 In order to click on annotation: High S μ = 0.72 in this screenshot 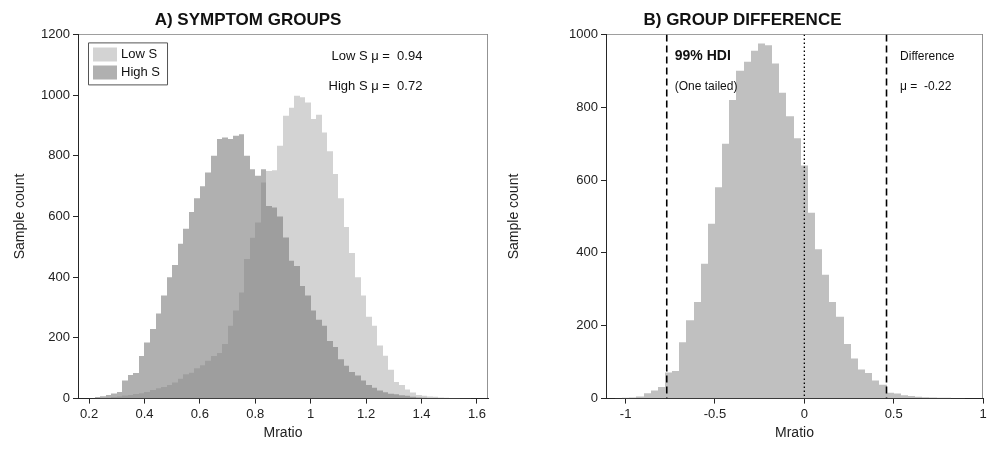, I will do `click(375, 85)`.